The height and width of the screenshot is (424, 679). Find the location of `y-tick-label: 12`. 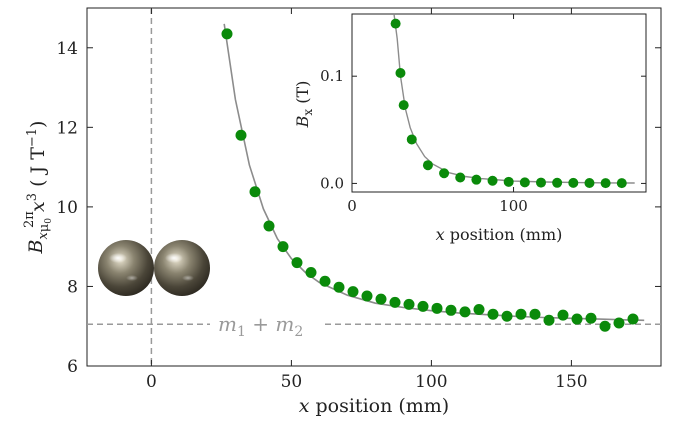

y-tick-label: 12 is located at coordinates (67, 128).